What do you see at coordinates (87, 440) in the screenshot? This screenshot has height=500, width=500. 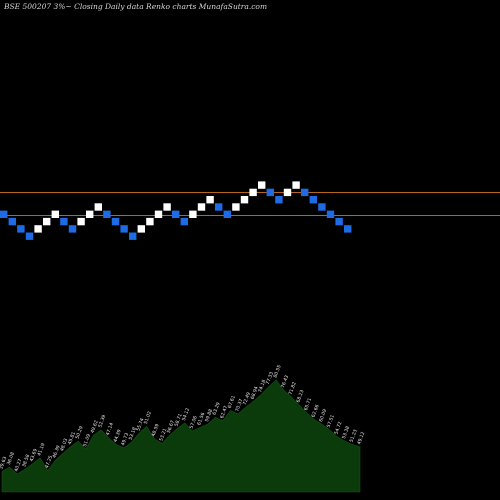 I see `volume-label: 51.09` at bounding box center [87, 440].